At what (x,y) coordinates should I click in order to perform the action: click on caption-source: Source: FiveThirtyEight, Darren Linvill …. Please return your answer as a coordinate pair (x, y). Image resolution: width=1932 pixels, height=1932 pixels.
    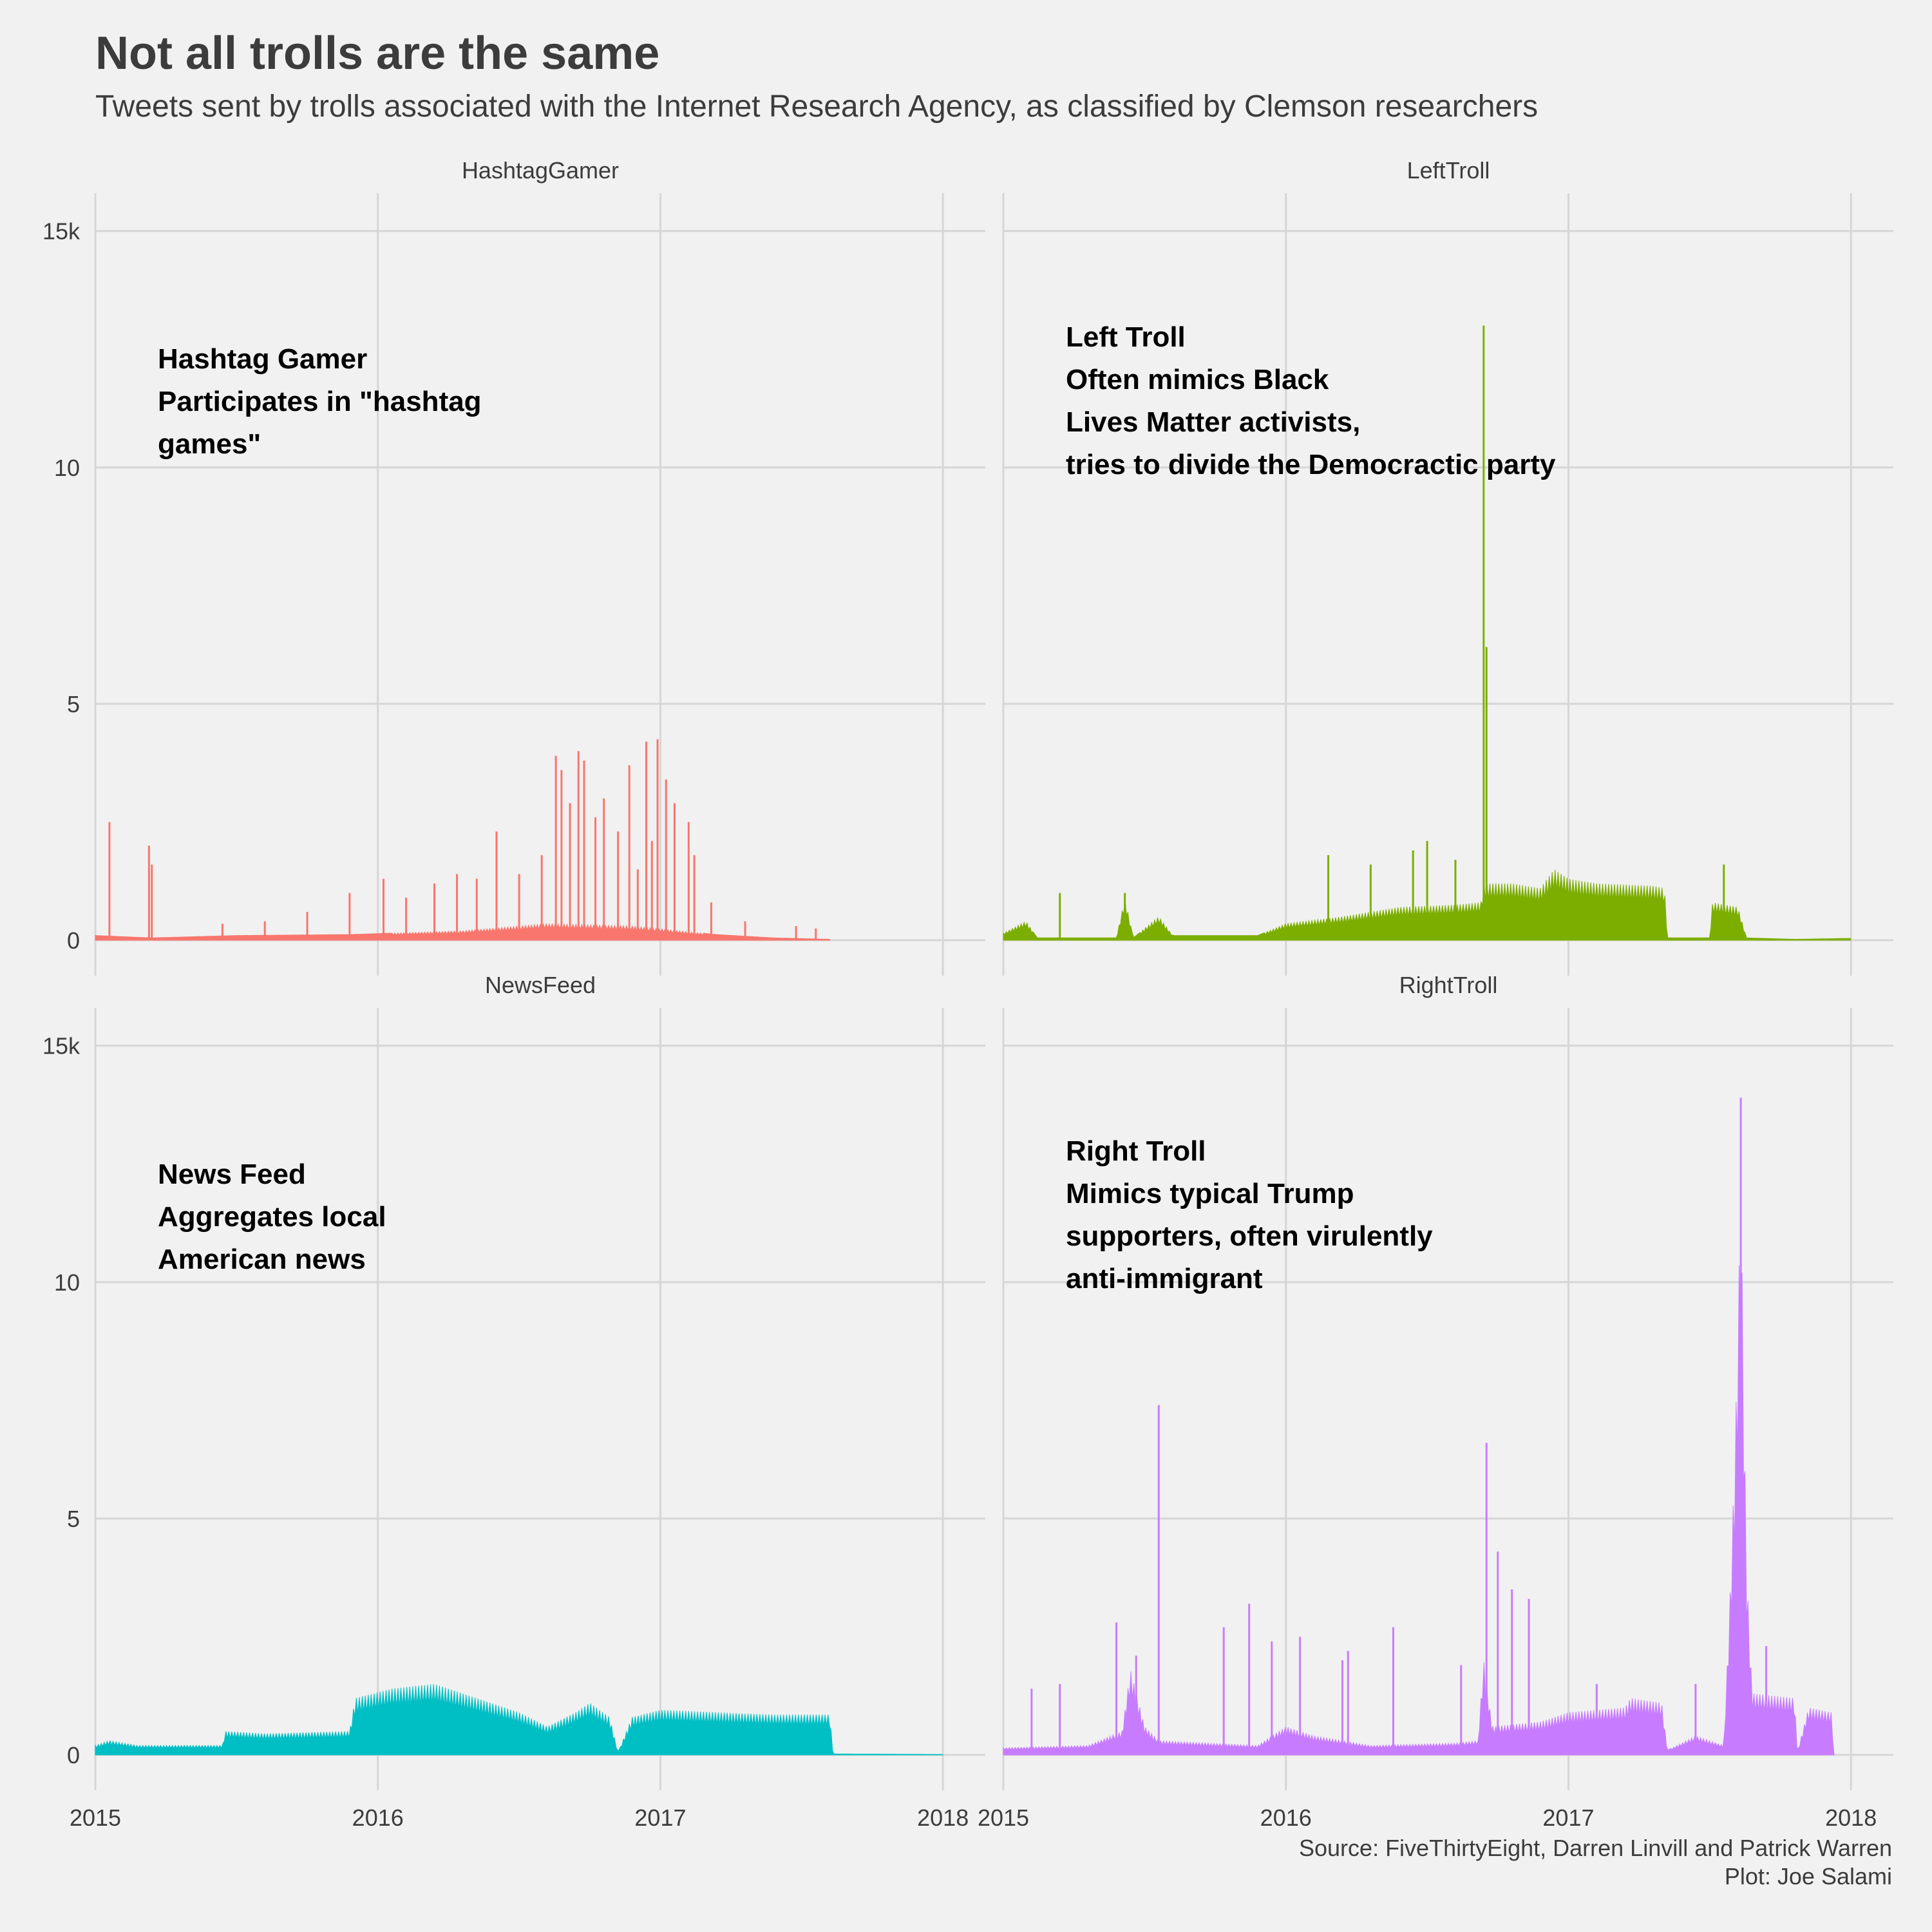
    Looking at the image, I should click on (1595, 1848).